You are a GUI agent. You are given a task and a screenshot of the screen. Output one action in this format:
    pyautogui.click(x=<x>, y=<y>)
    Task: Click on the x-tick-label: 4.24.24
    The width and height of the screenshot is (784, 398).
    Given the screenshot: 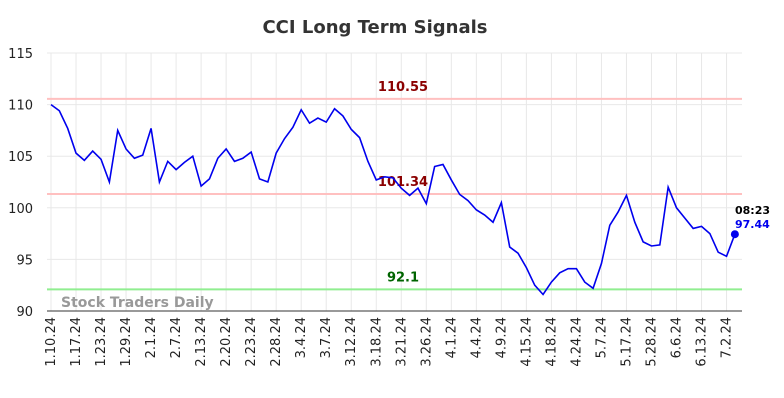 What is the action you would take?
    pyautogui.click(x=576, y=342)
    